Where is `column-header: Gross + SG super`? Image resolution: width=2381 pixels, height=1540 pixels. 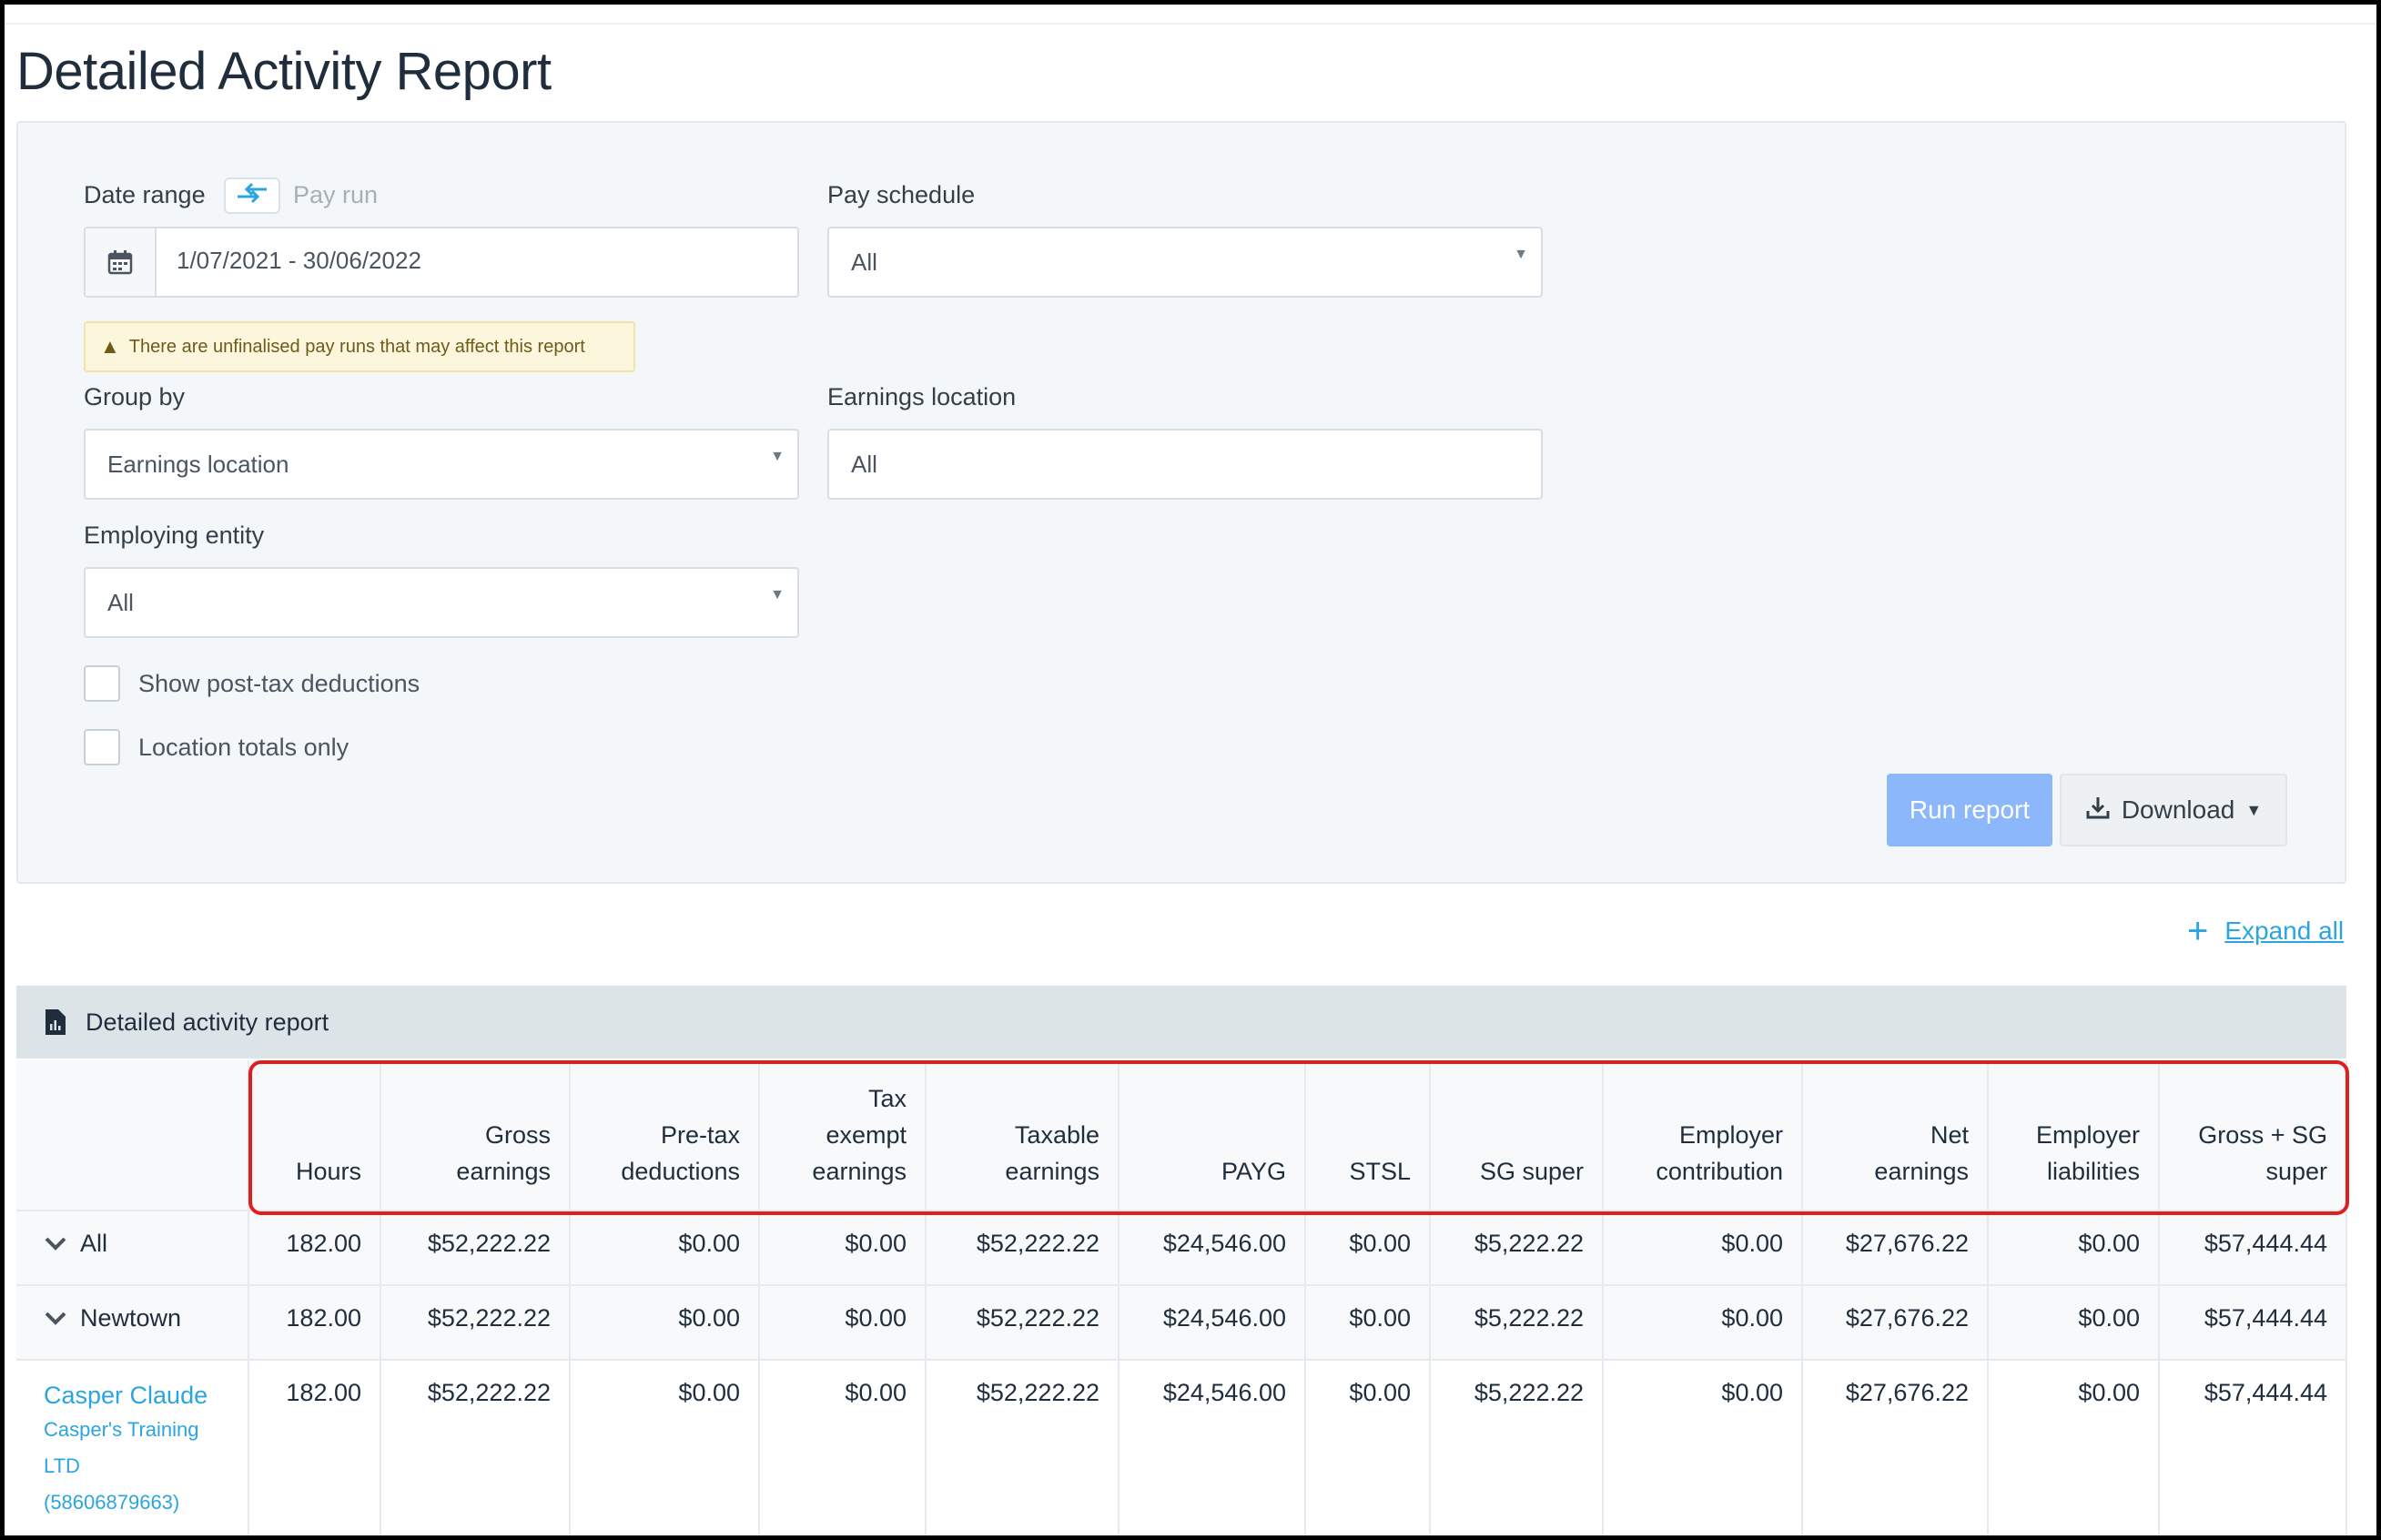
column-header: Gross + SG super is located at coordinates (2253, 1135).